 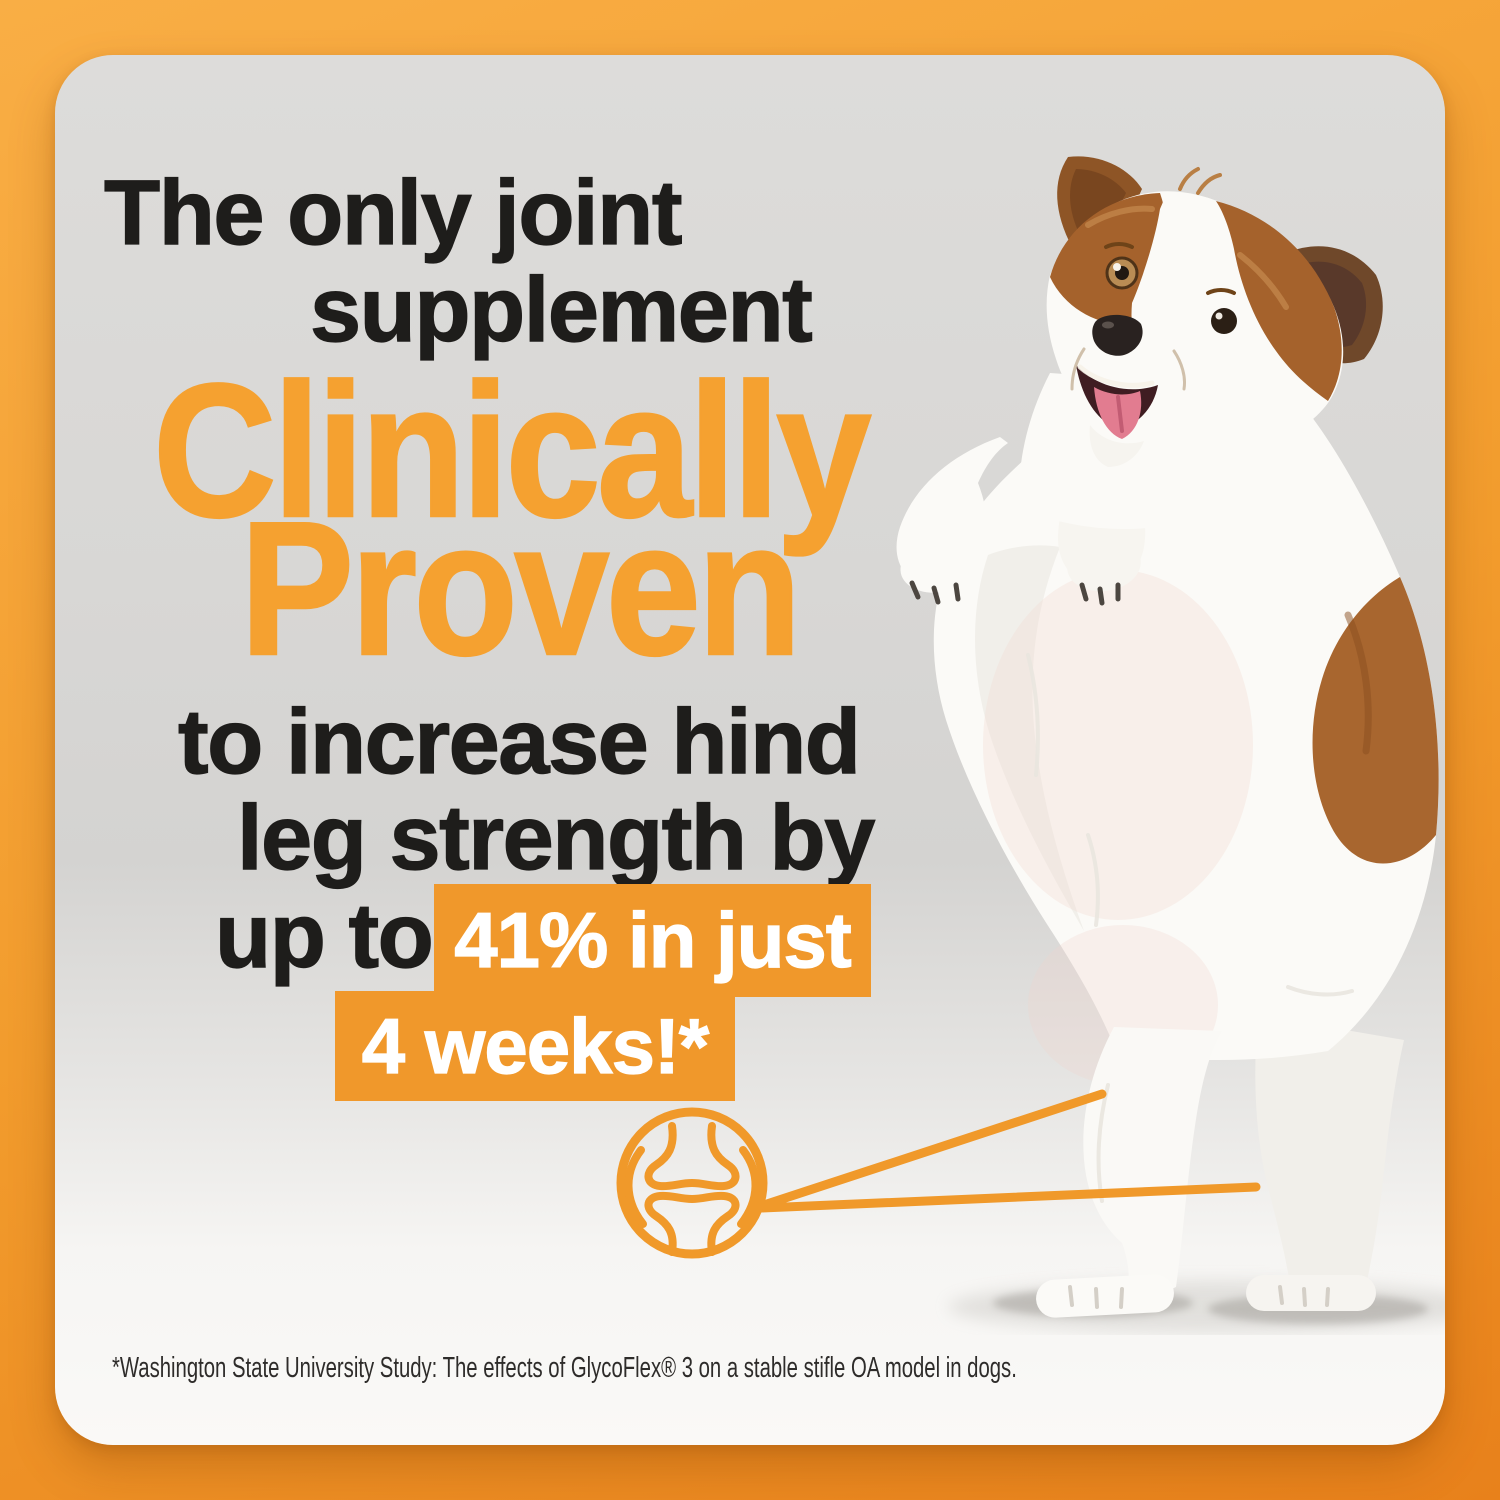 I want to click on highlight-text-1: 41% in just, so click(x=653, y=939).